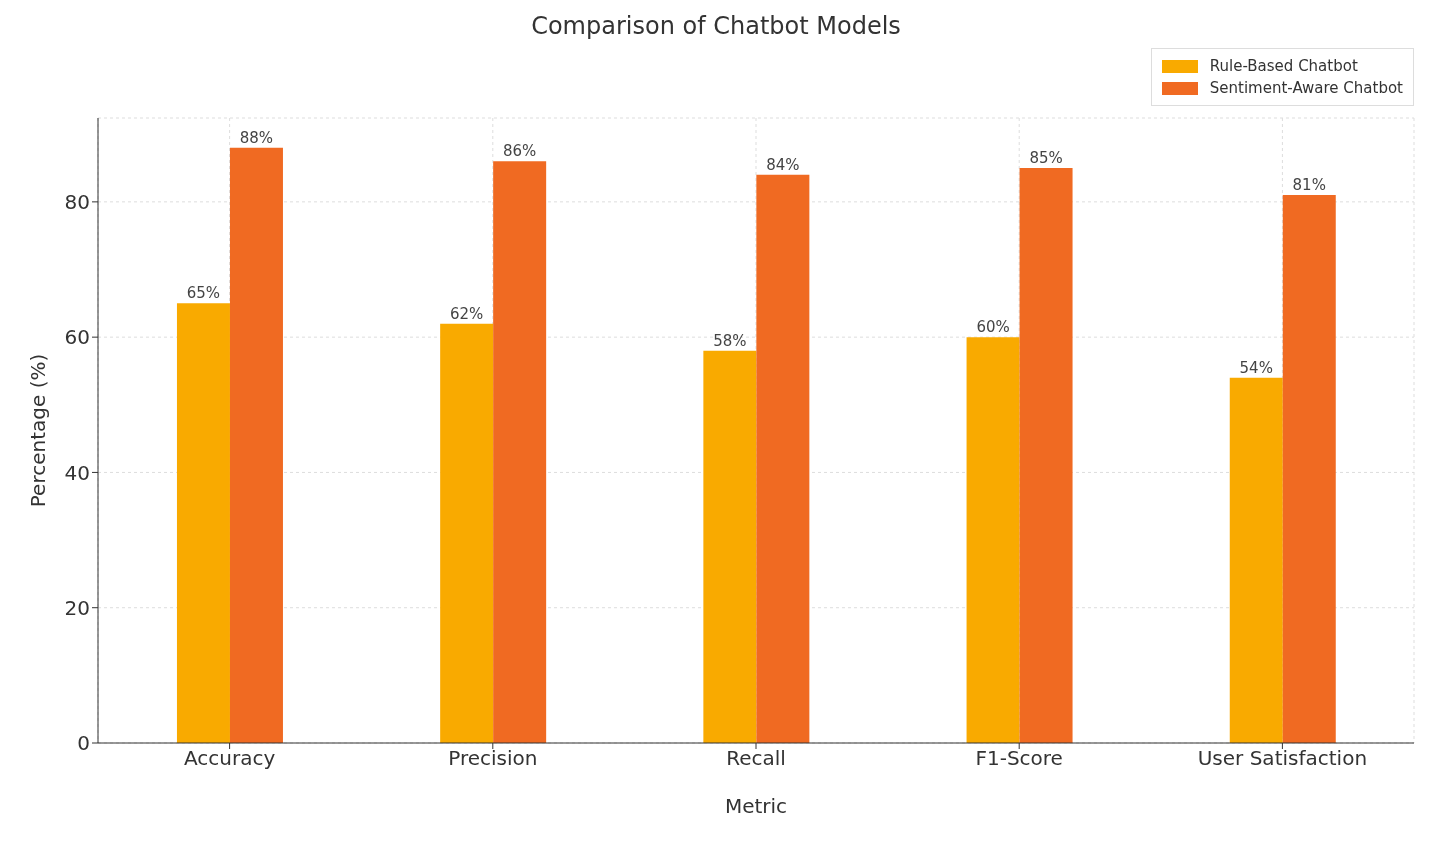  I want to click on y-tick-label: 0, so click(83, 743).